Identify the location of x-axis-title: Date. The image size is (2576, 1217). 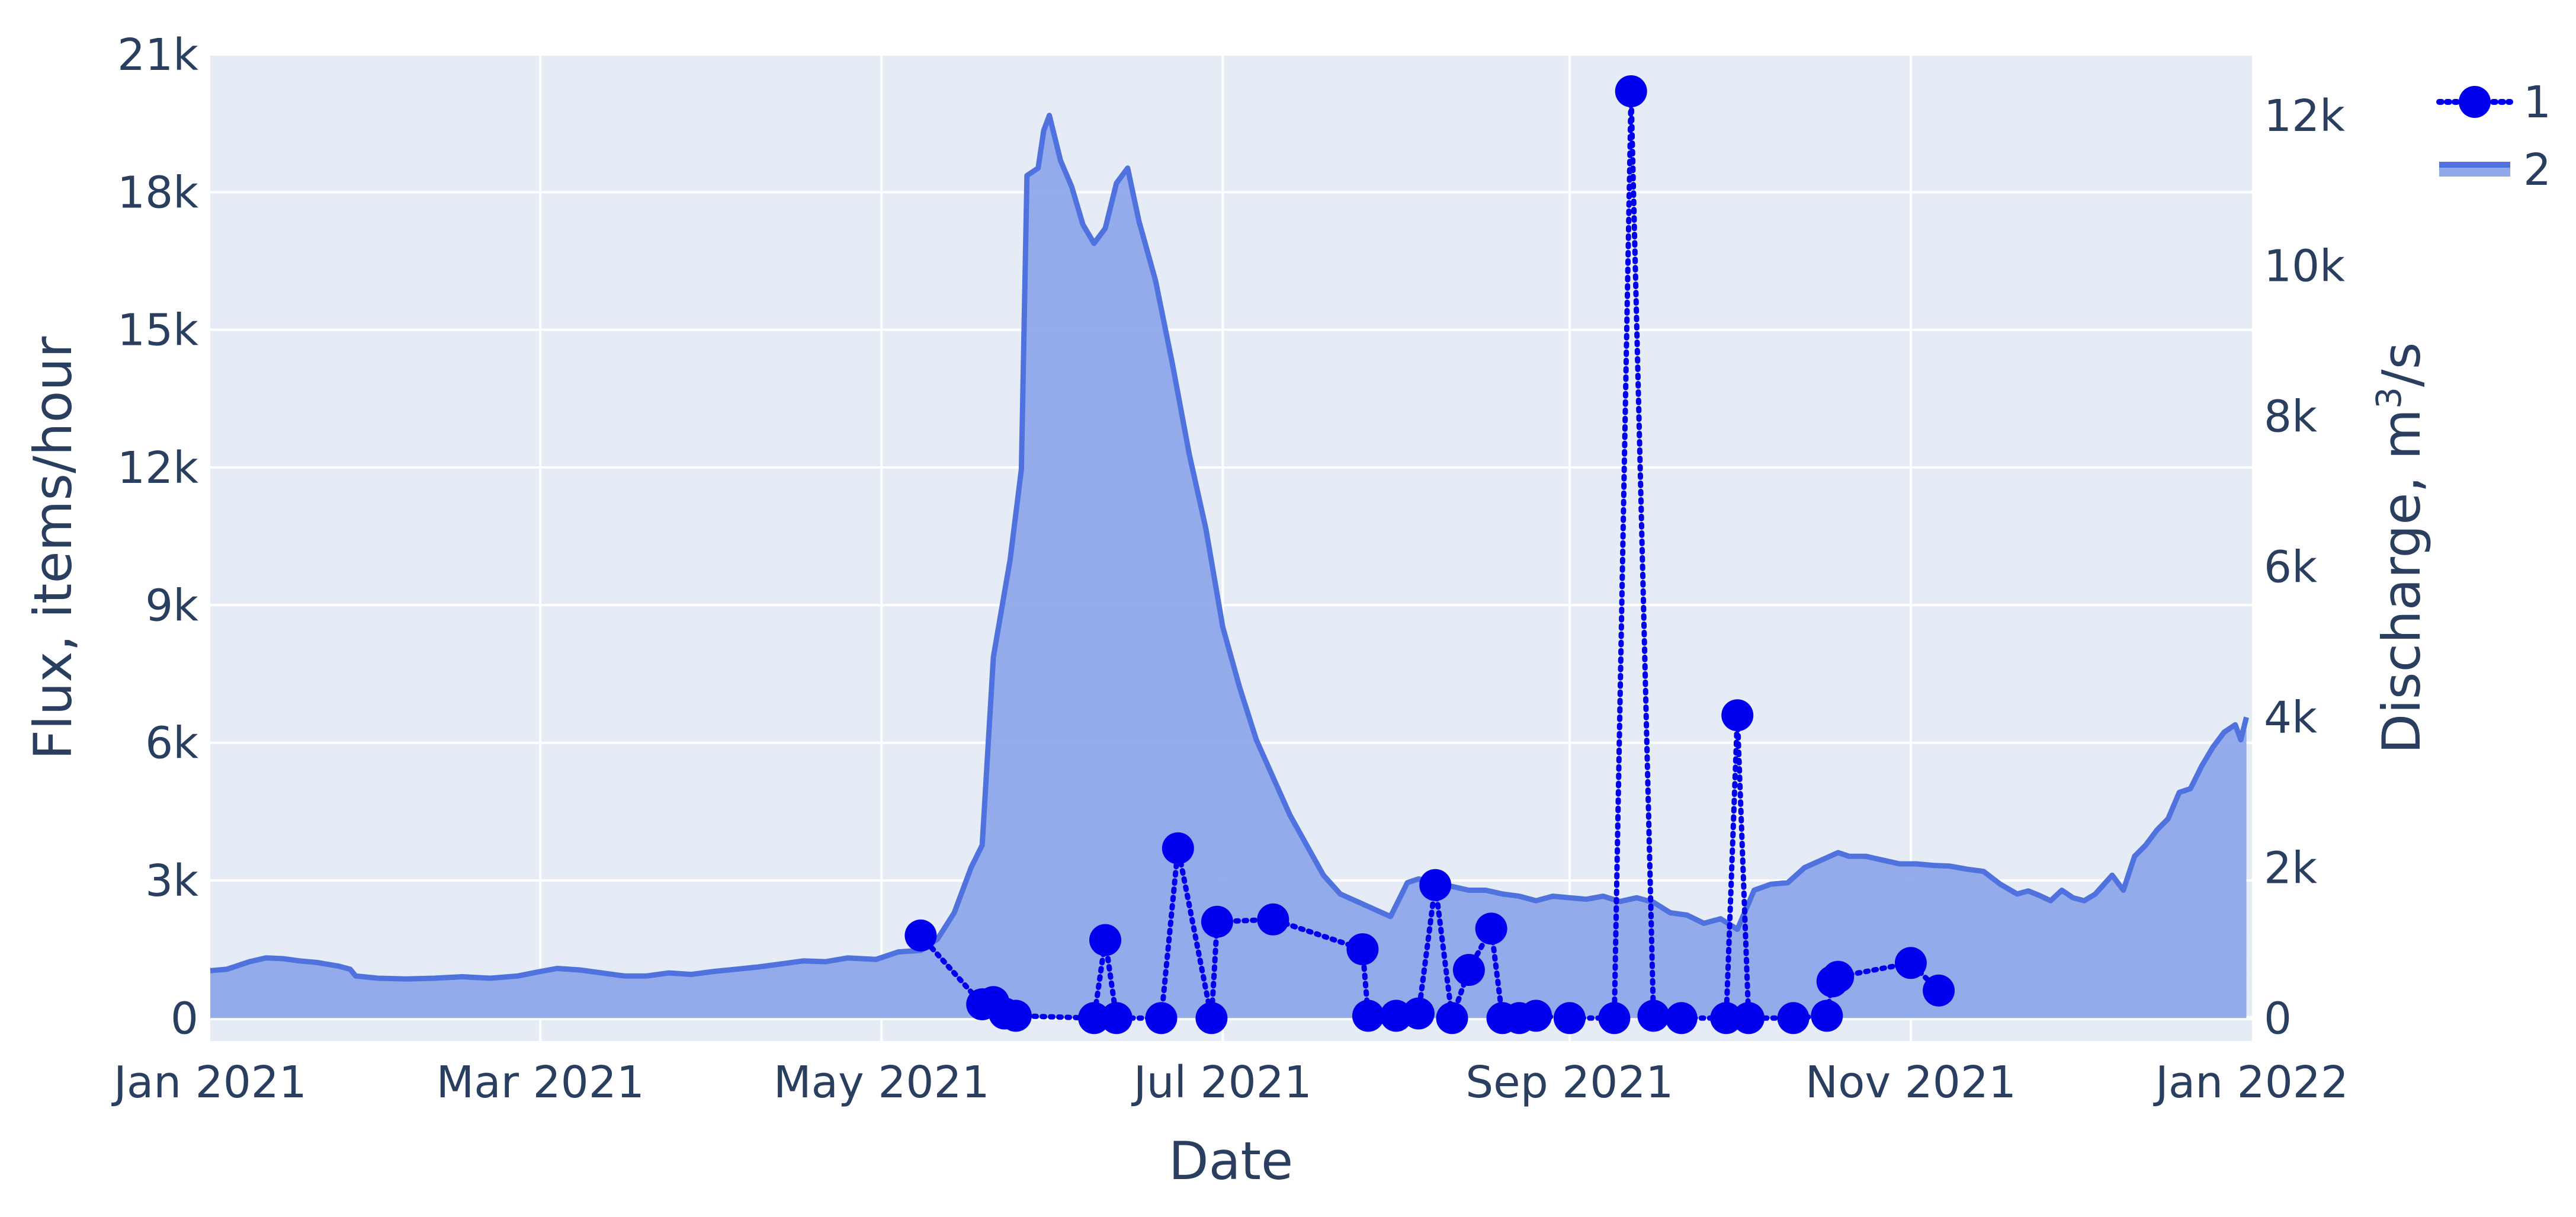
(1231, 1161).